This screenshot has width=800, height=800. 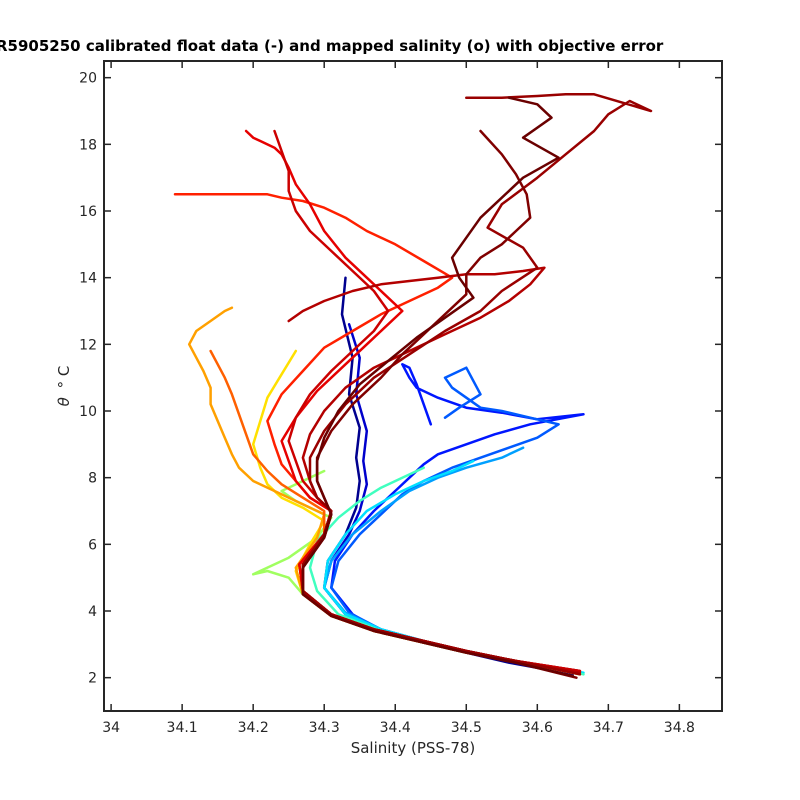 What do you see at coordinates (88, 145) in the screenshot?
I see `y-tick-label: 18` at bounding box center [88, 145].